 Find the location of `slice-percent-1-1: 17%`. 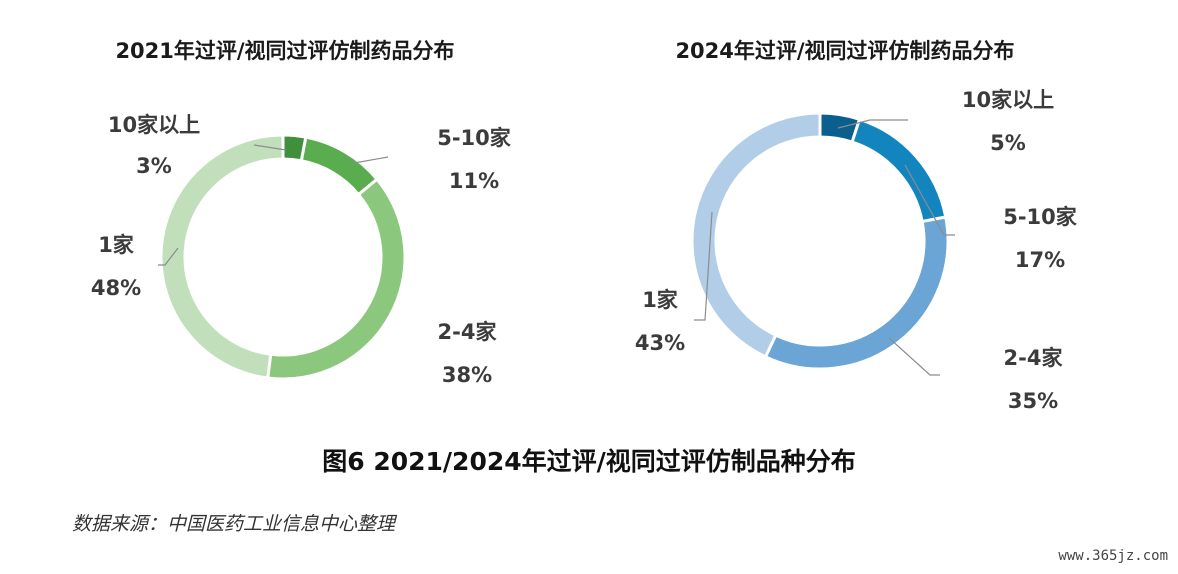

slice-percent-1-1: 17% is located at coordinates (1040, 260).